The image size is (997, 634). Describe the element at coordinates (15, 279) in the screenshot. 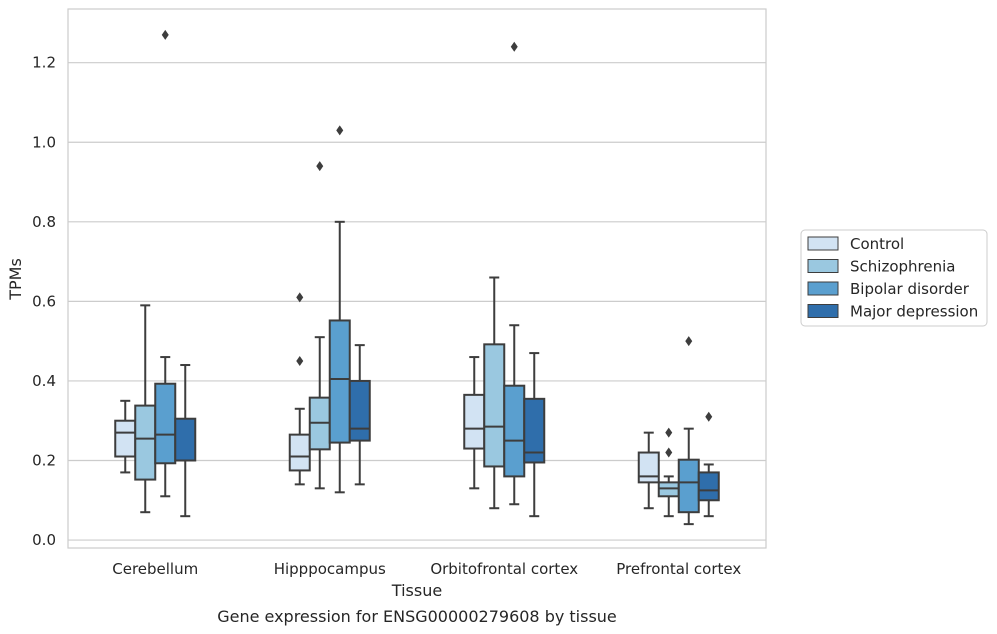

I see `y-axis-label: TPMs` at that location.